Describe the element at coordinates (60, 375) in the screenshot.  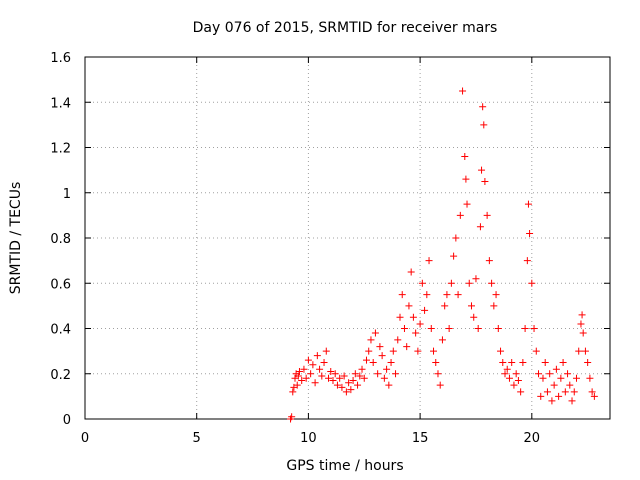
I see `y-tick-label: 0.2` at that location.